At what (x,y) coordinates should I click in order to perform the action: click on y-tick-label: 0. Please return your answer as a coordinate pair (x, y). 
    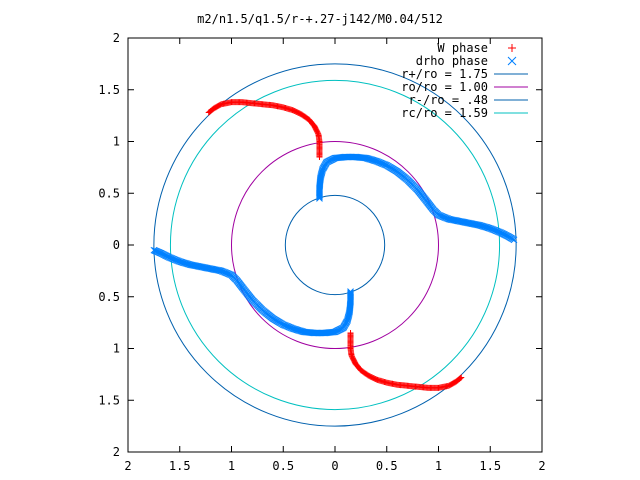
    Looking at the image, I should click on (116, 245).